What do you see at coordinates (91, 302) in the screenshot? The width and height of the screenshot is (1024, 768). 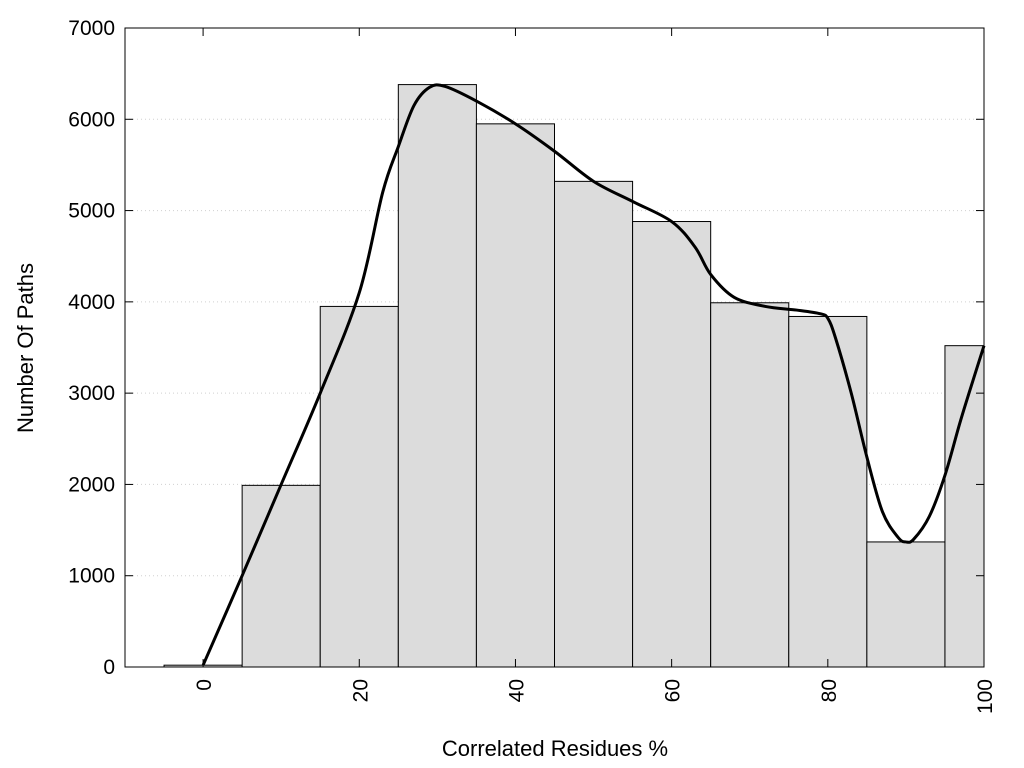 I see `y-tick-label: 4000` at bounding box center [91, 302].